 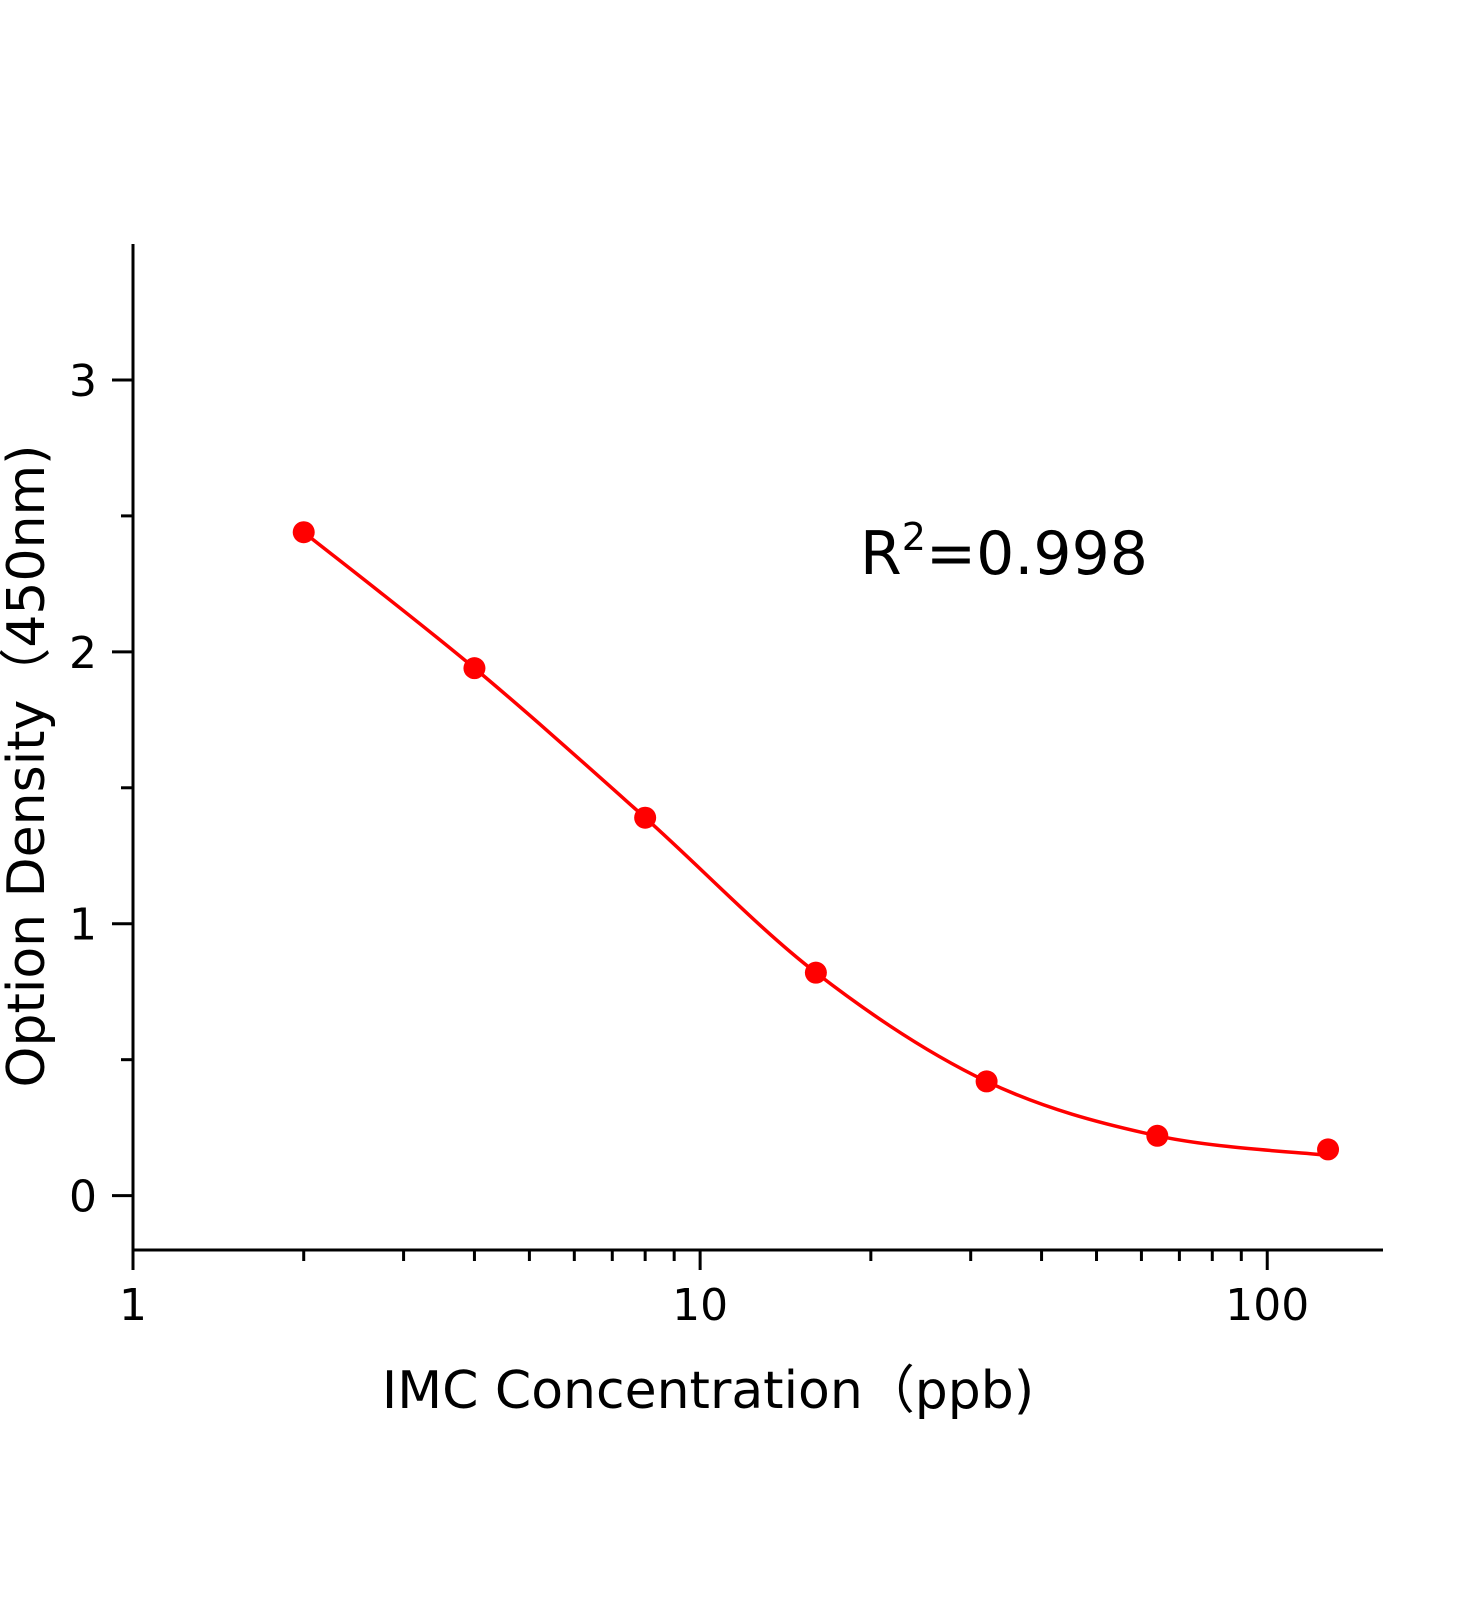 What do you see at coordinates (83, 1197) in the screenshot?
I see `y-tick-label: 0` at bounding box center [83, 1197].